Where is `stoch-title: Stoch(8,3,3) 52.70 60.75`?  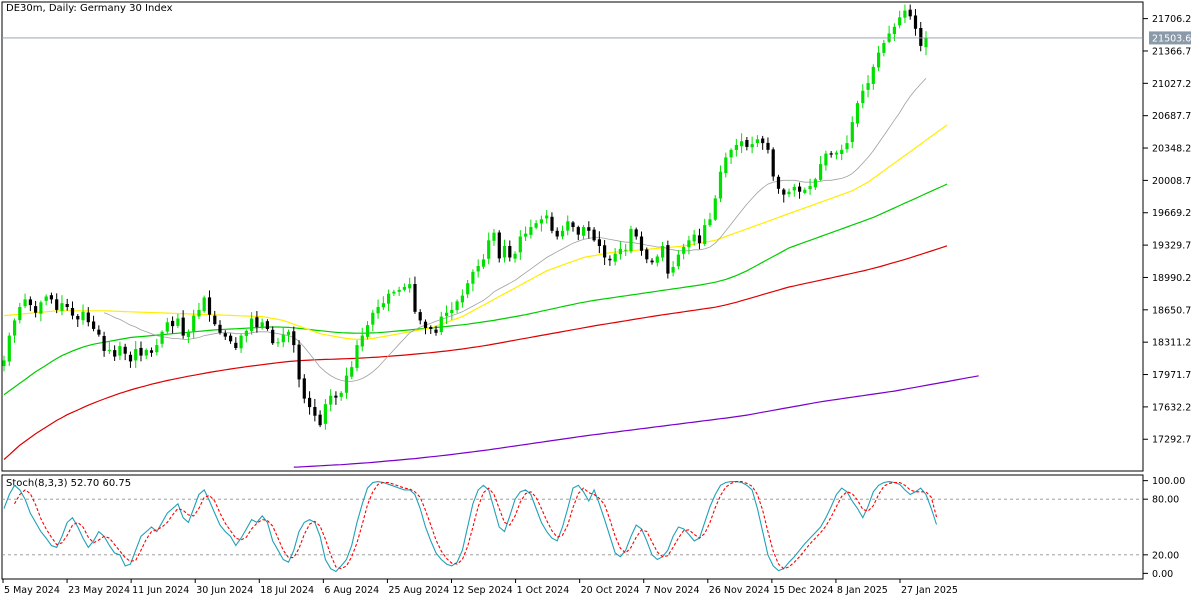 stoch-title: Stoch(8,3,3) 52.70 60.75 is located at coordinates (69, 483).